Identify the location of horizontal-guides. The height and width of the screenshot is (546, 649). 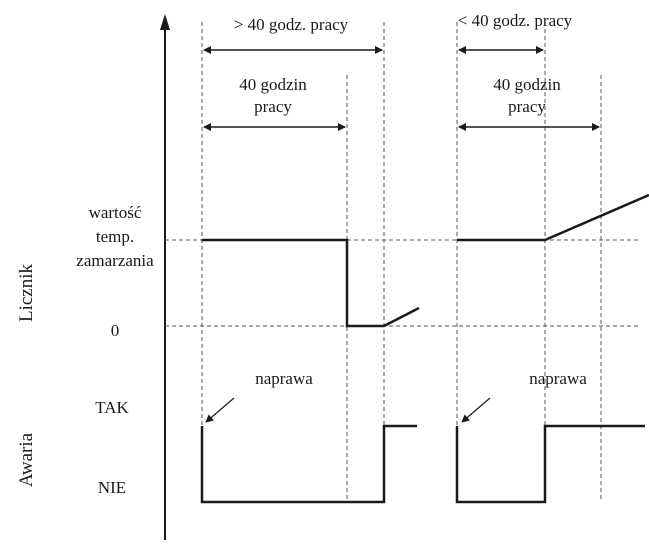
(402, 283).